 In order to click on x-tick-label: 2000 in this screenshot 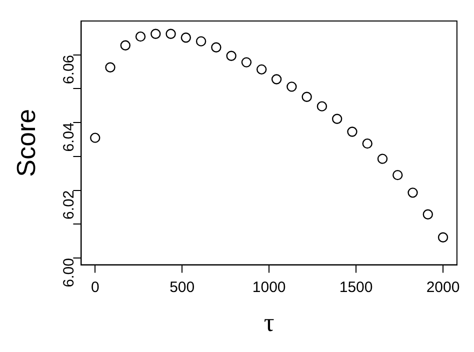, I will do `click(443, 287)`.